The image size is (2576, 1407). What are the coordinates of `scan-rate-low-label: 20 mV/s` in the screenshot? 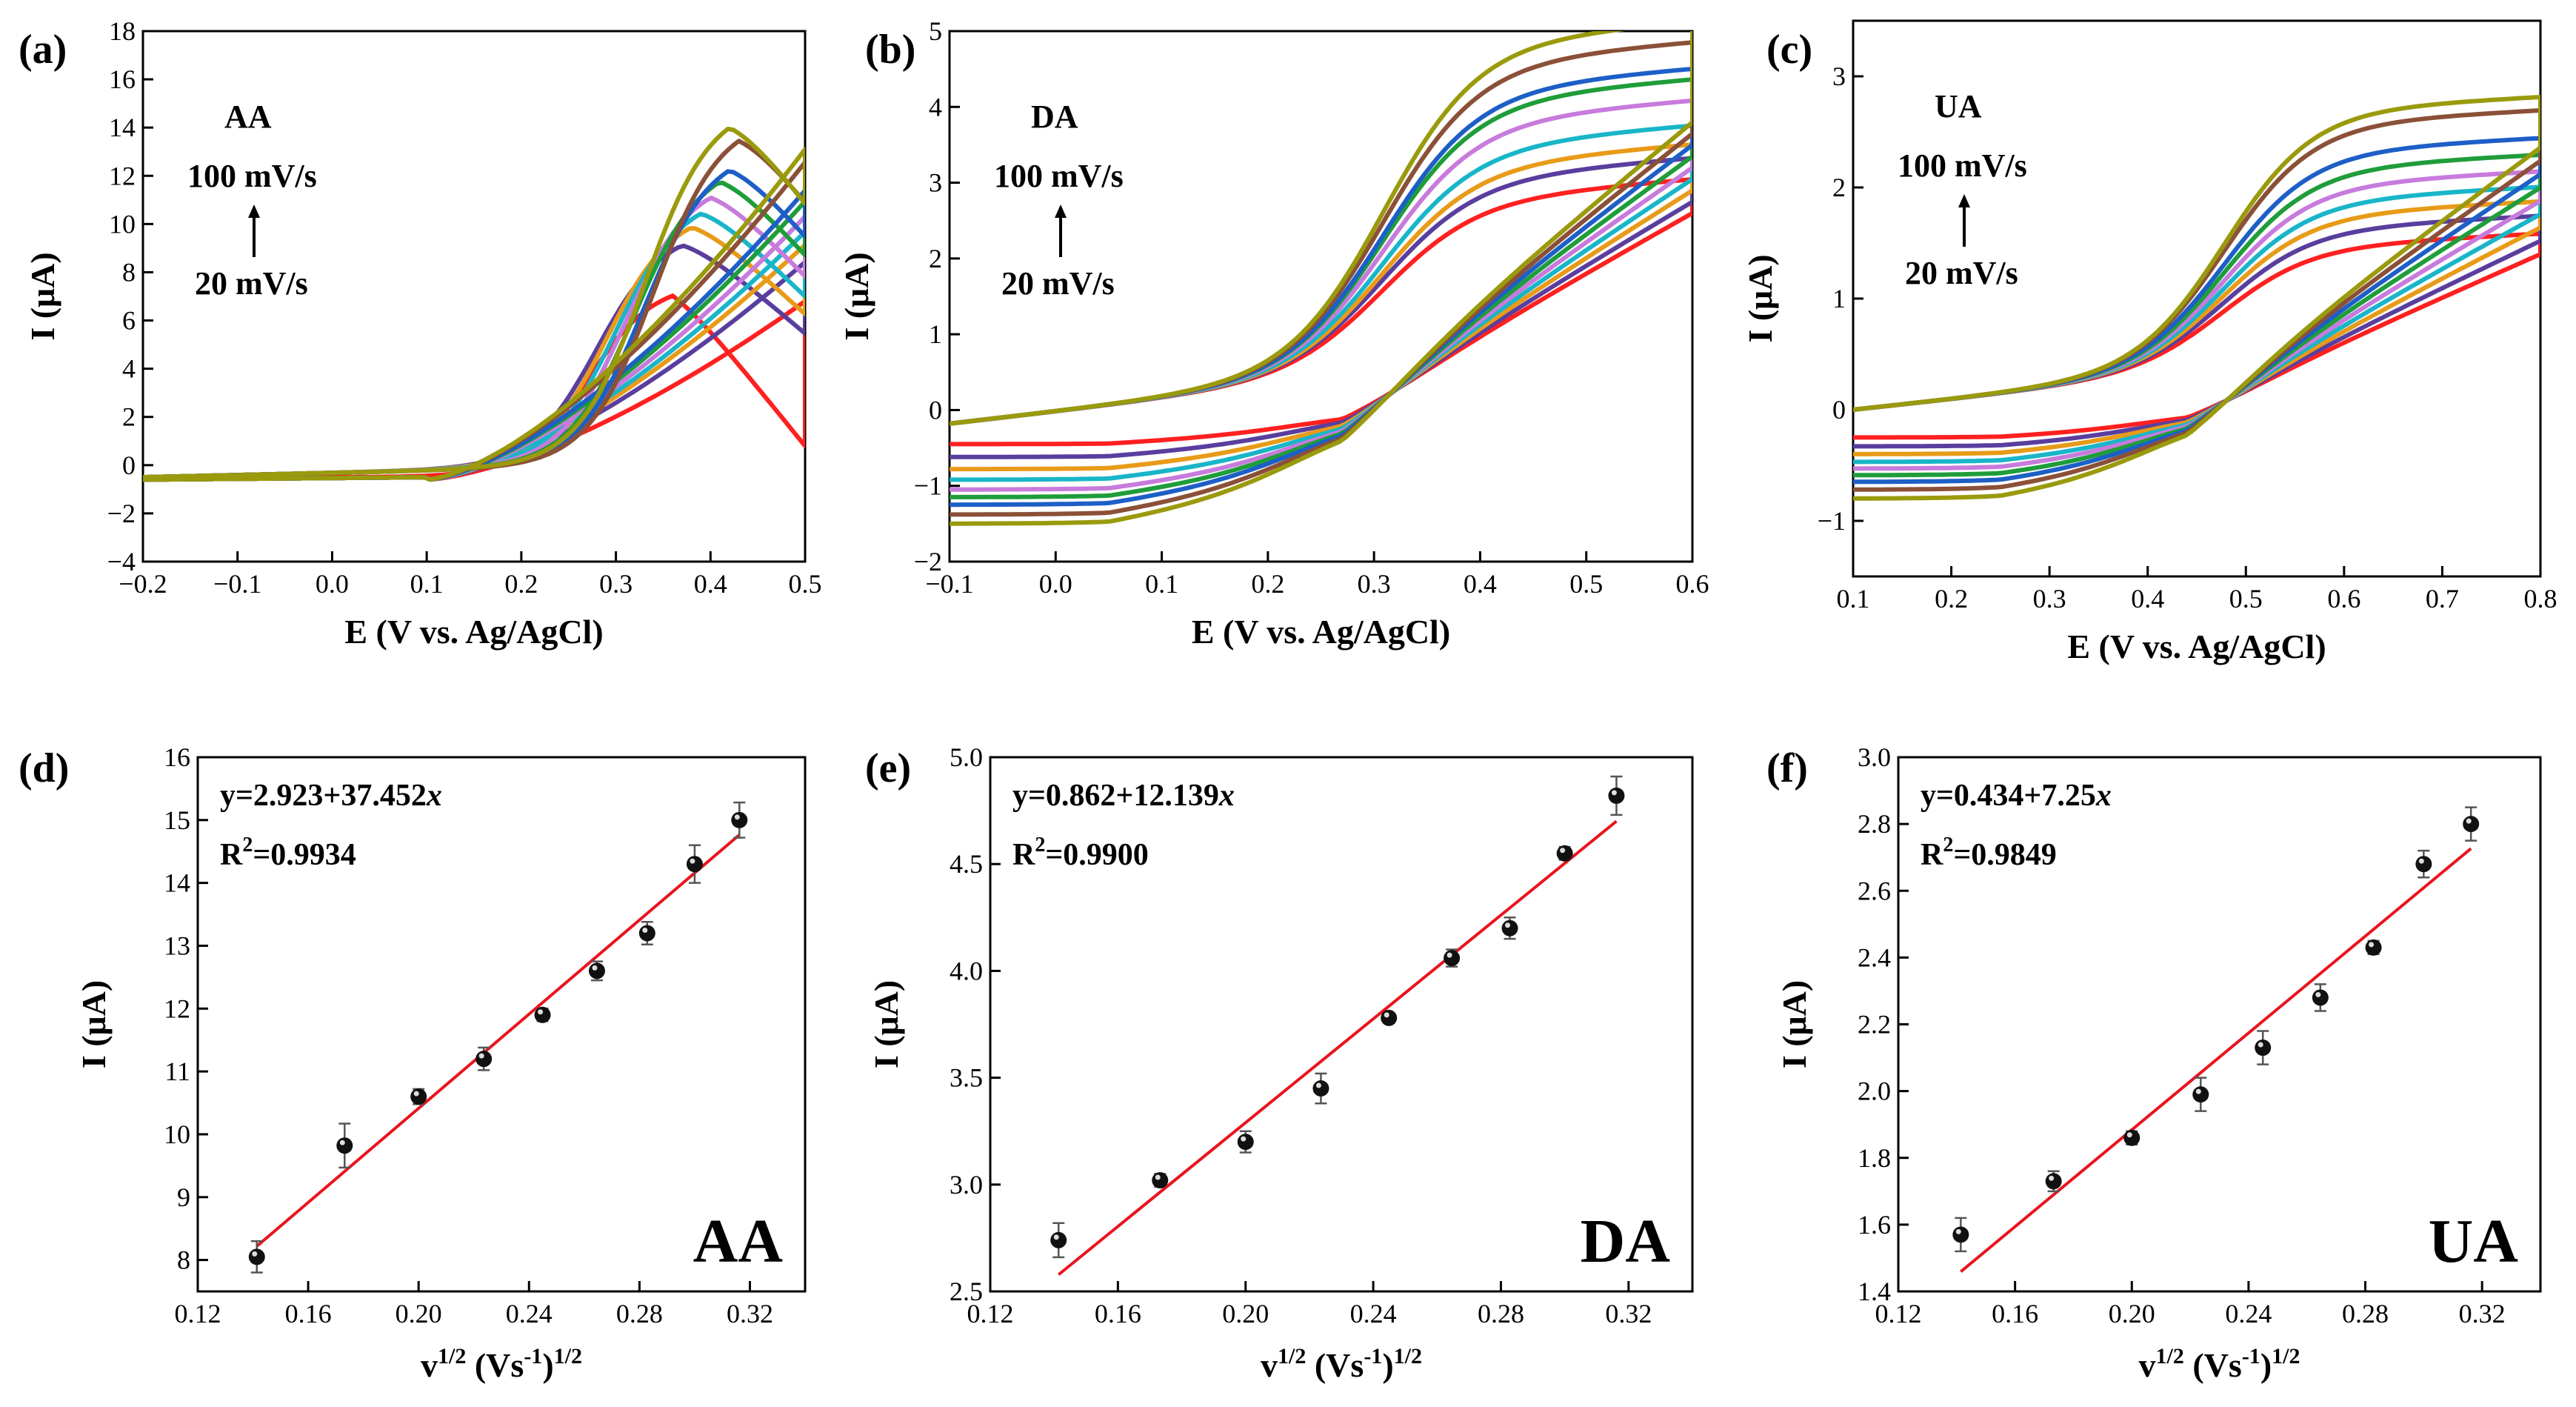 It's located at (1058, 283).